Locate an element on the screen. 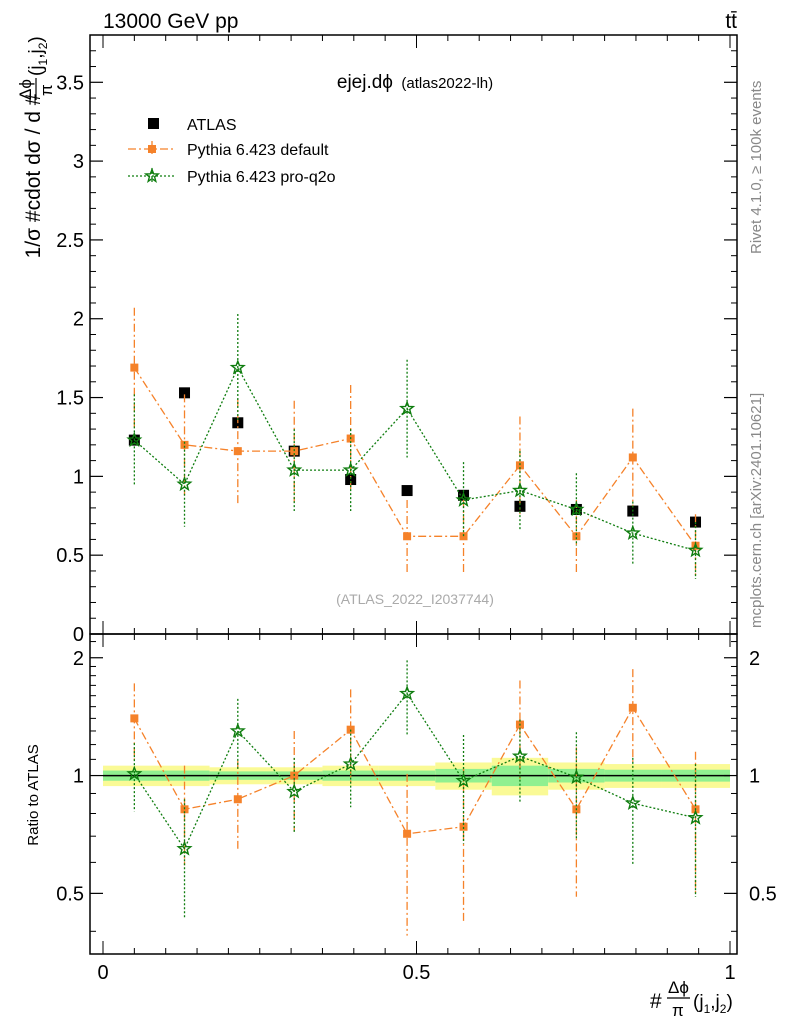  ratio-ytick-label-left-0: 0.5 is located at coordinates (70, 894).